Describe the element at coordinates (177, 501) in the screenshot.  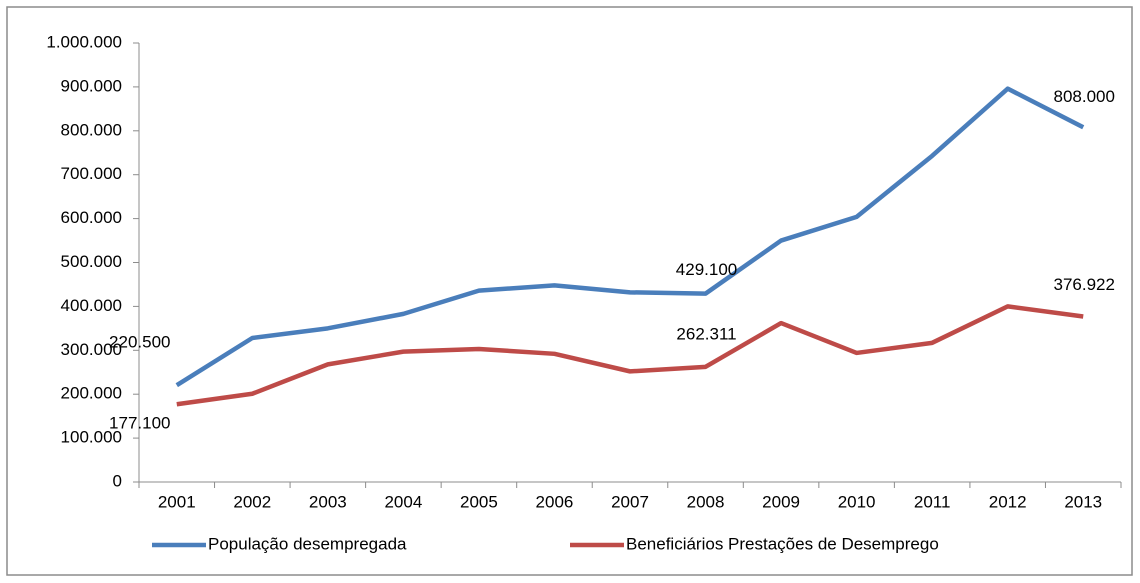
I see `x-tick-label: 2001` at that location.